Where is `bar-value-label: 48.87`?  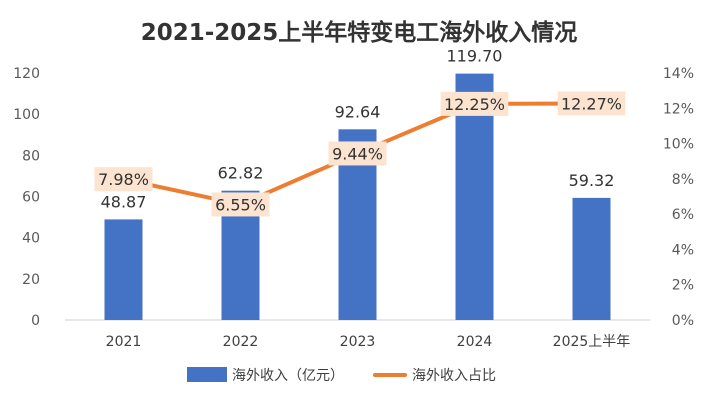 bar-value-label: 48.87 is located at coordinates (124, 201).